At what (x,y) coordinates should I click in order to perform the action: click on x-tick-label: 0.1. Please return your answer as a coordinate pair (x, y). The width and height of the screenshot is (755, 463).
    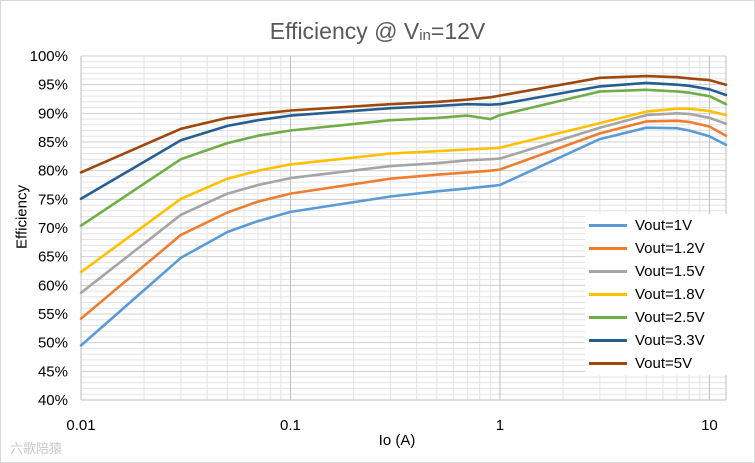
    Looking at the image, I should click on (290, 425).